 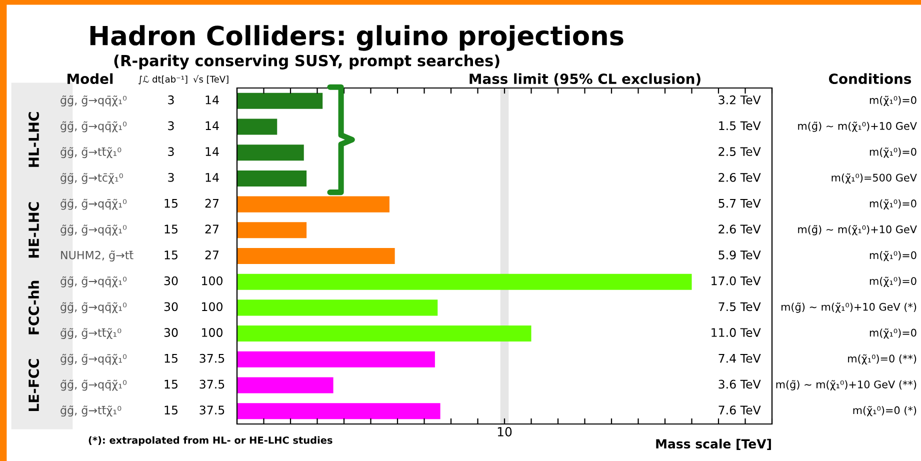 I want to click on text: ∫ℒ dt[ab⁻¹], so click(x=163, y=80).